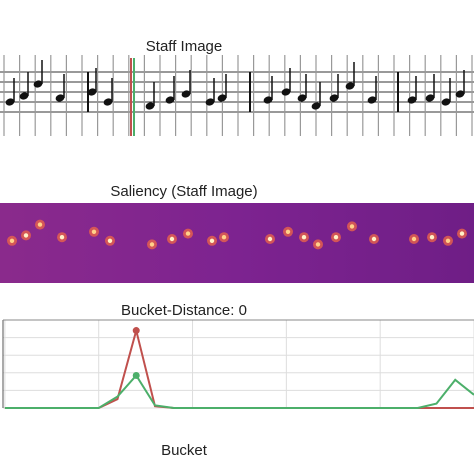 The width and height of the screenshot is (474, 474). What do you see at coordinates (183, 191) in the screenshot?
I see `panel-title: Saliency (Staff Image)` at bounding box center [183, 191].